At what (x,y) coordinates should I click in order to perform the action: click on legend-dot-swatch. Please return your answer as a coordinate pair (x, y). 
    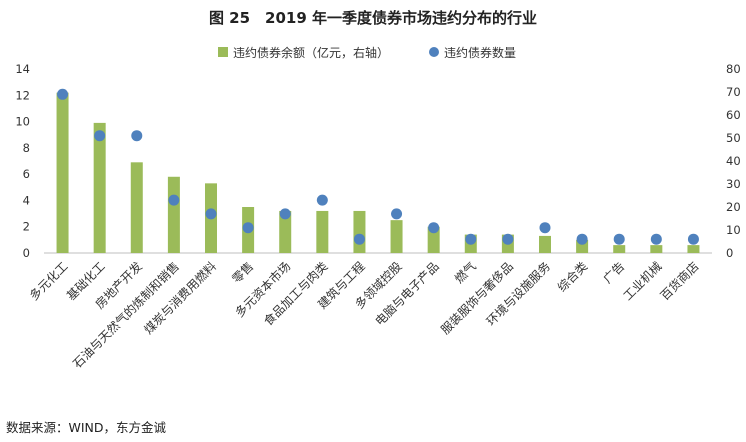
    Looking at the image, I should click on (434, 52).